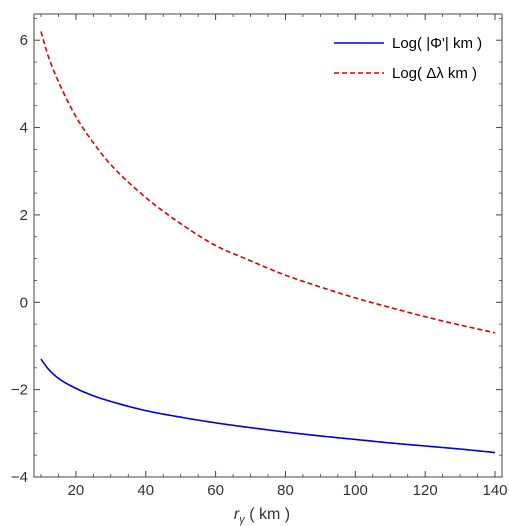  I want to click on x-axis-title-subscript: γ, so click(242, 520).